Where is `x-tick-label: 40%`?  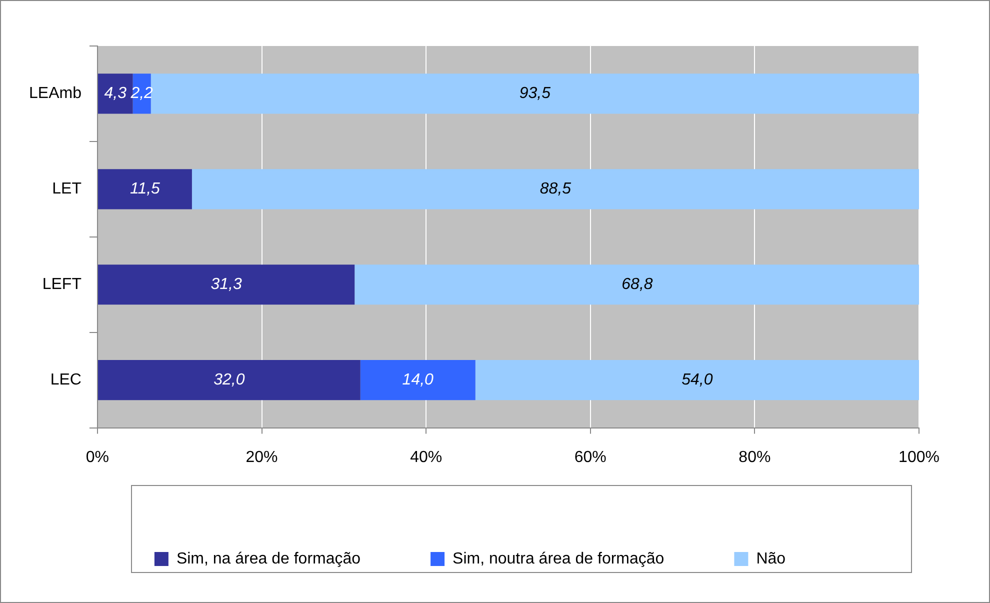
x-tick-label: 40% is located at coordinates (426, 457).